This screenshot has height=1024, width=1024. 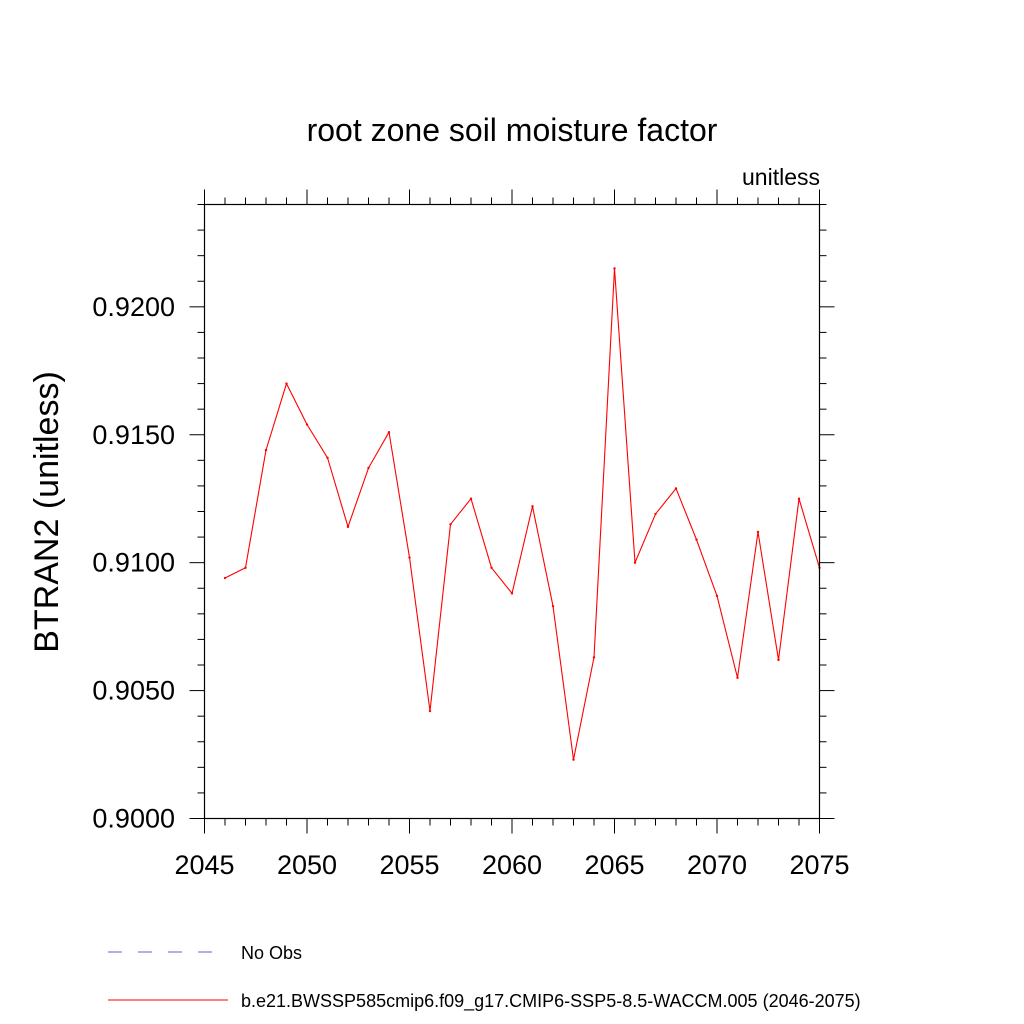 I want to click on y-tick-label: 0.9100, so click(x=133, y=563).